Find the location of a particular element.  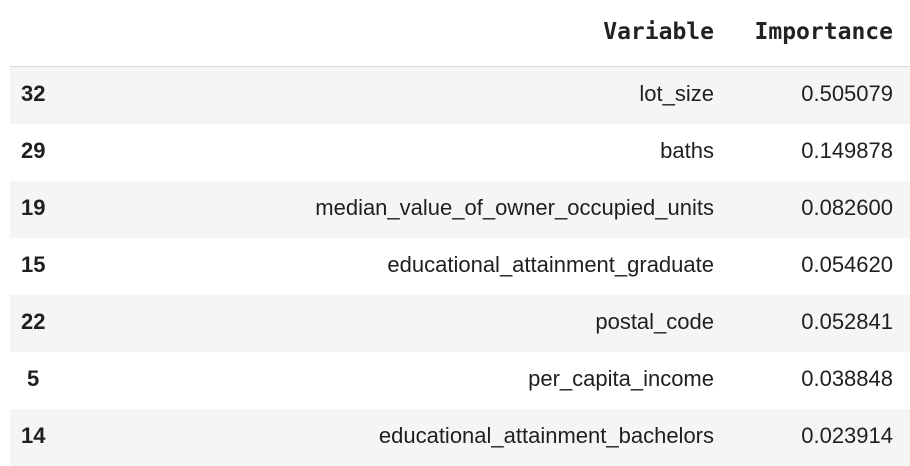

row-importance: 0.038848 is located at coordinates (847, 378).